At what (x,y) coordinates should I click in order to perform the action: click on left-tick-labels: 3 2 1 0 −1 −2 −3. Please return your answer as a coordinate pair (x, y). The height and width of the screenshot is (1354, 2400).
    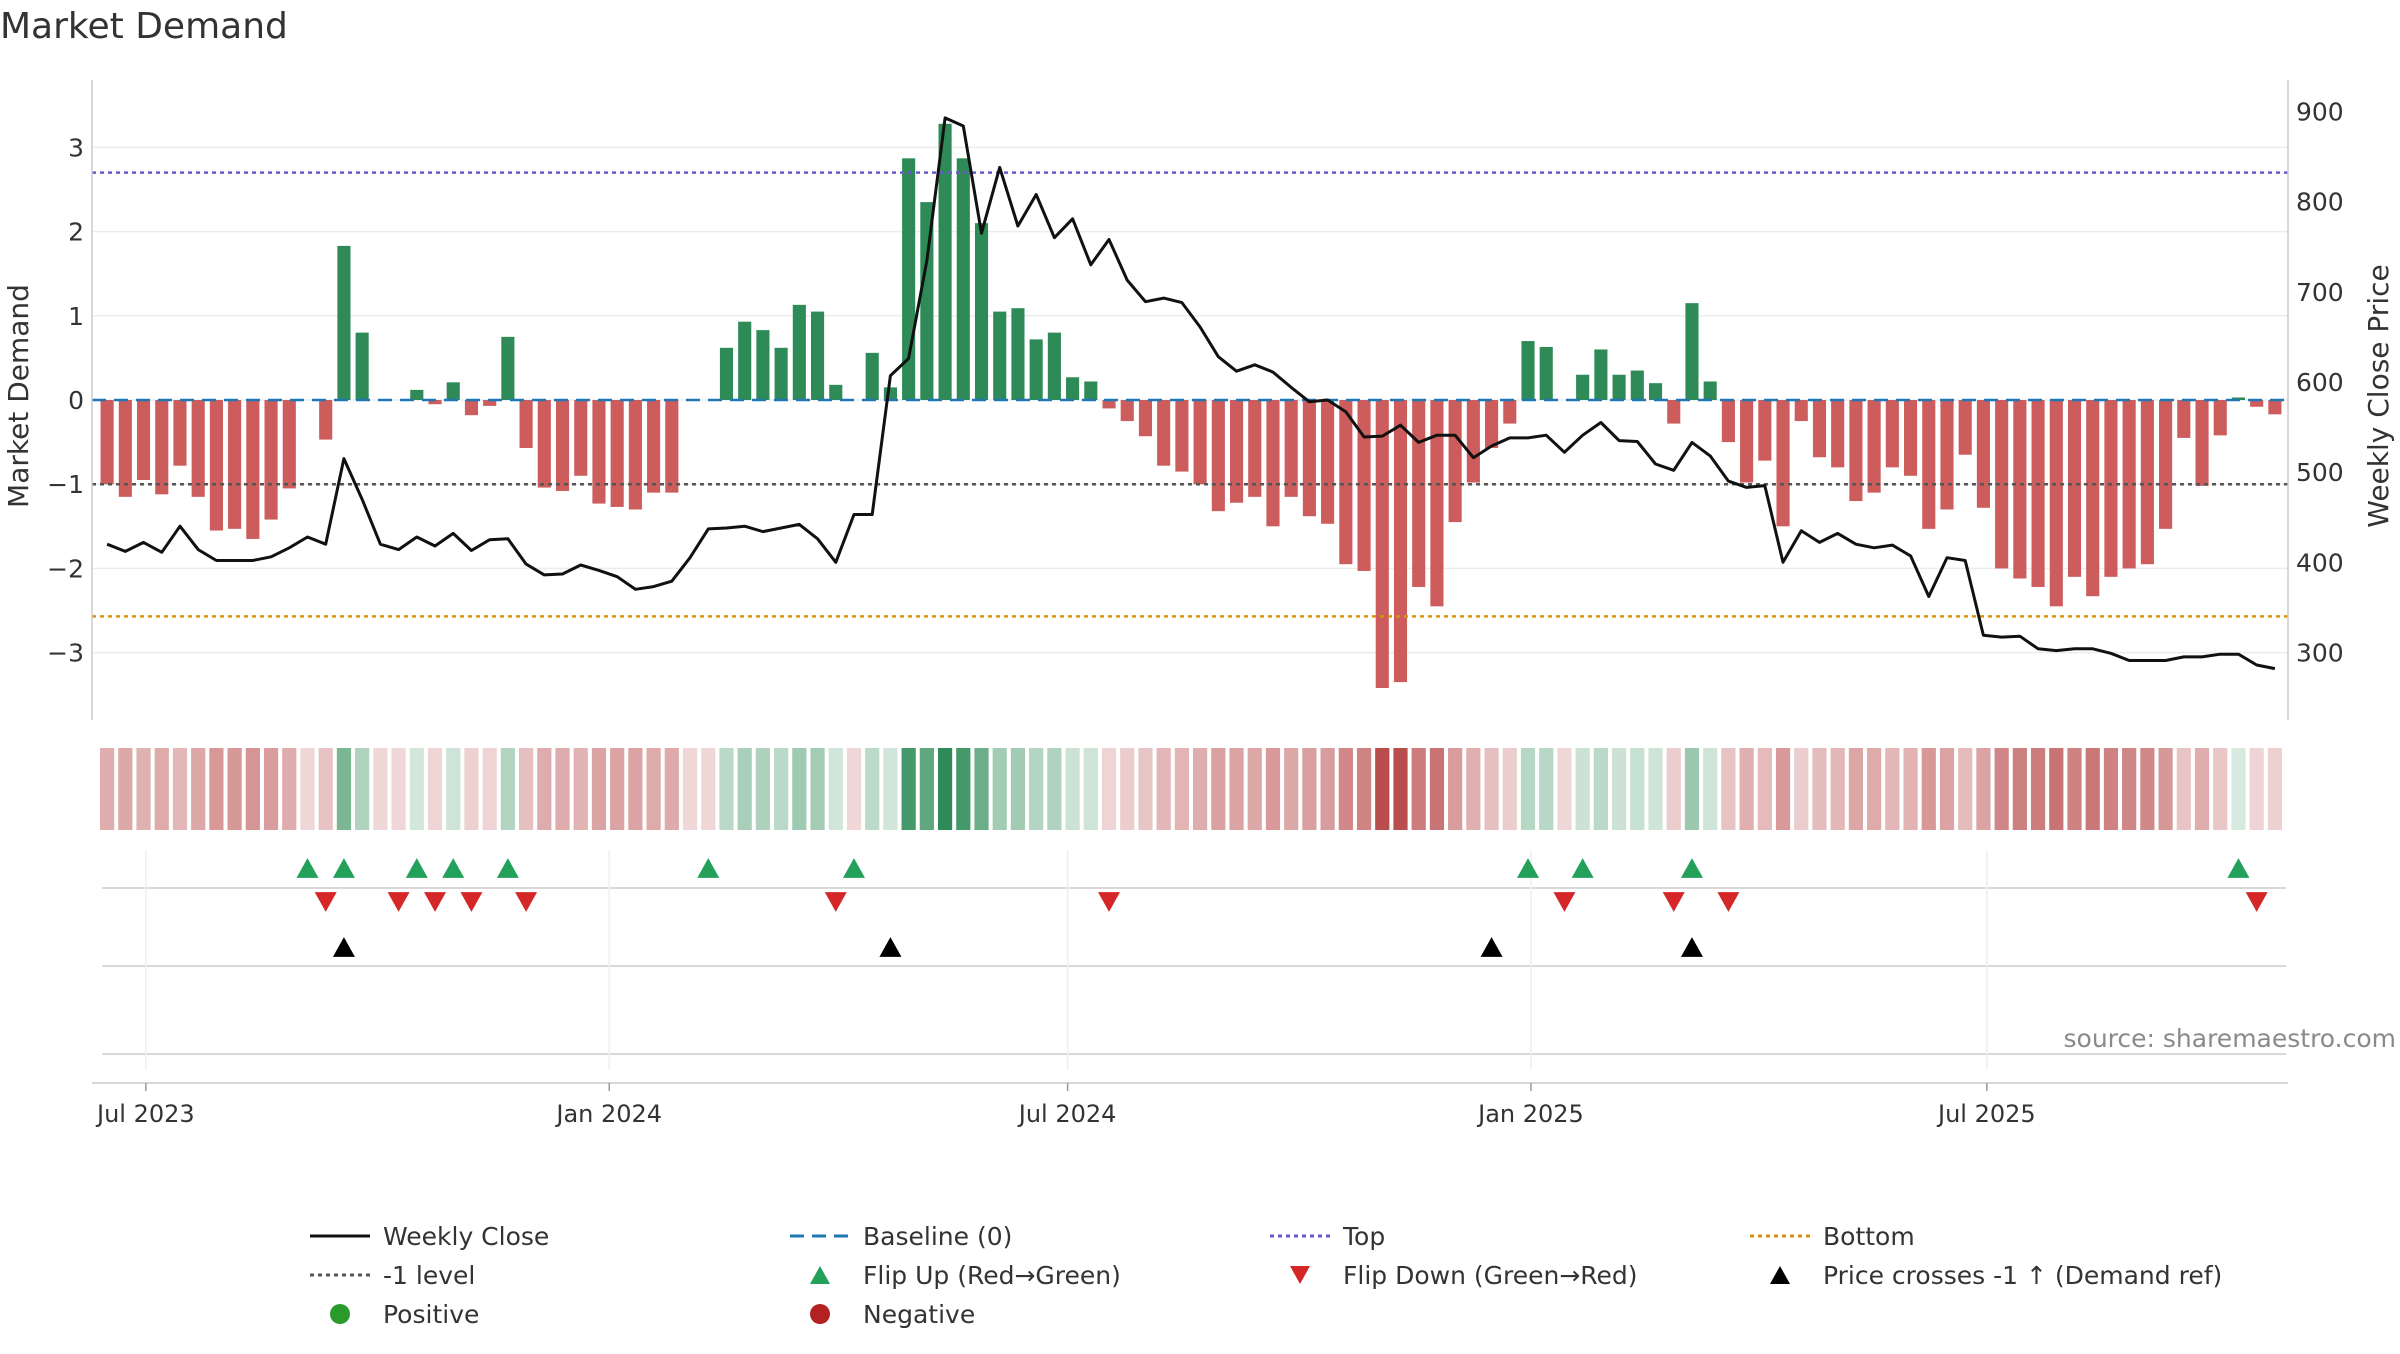
    Looking at the image, I should click on (65, 400).